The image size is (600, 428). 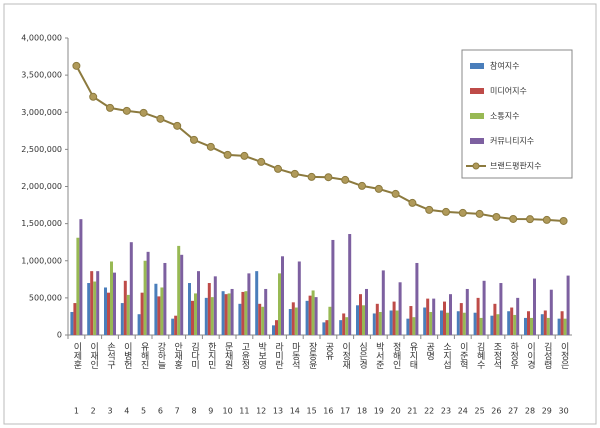 What do you see at coordinates (504, 116) in the screenshot?
I see `legend-label: 소통지수` at bounding box center [504, 116].